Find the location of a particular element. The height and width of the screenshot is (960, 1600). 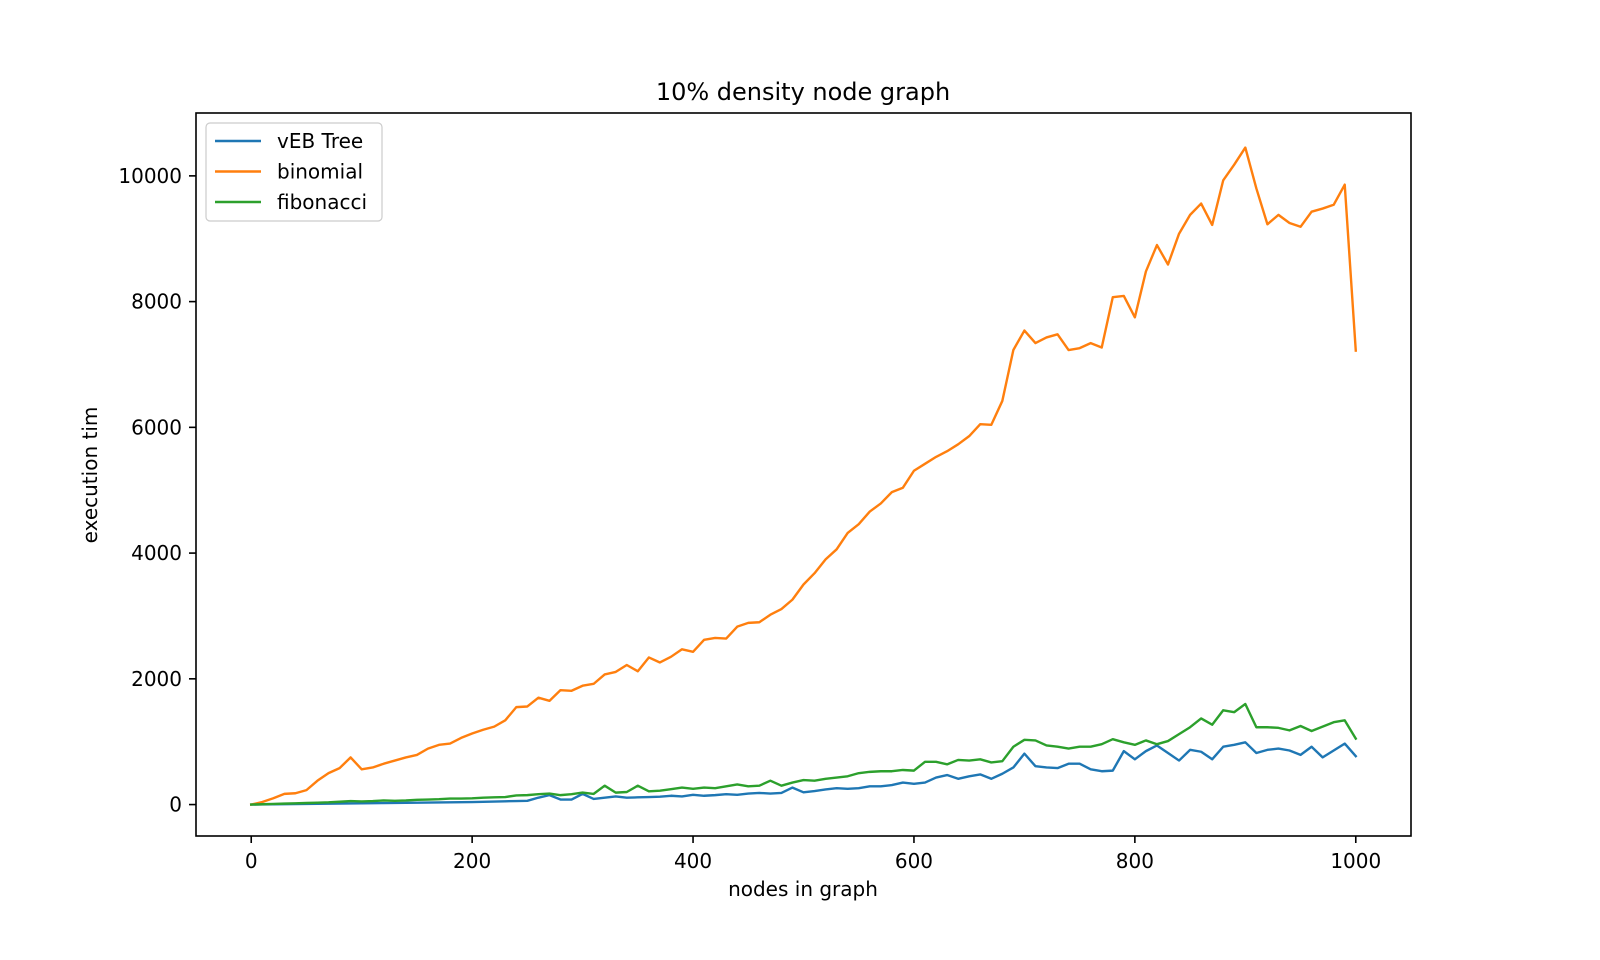

y-tick-label: 2000 is located at coordinates (156, 679).